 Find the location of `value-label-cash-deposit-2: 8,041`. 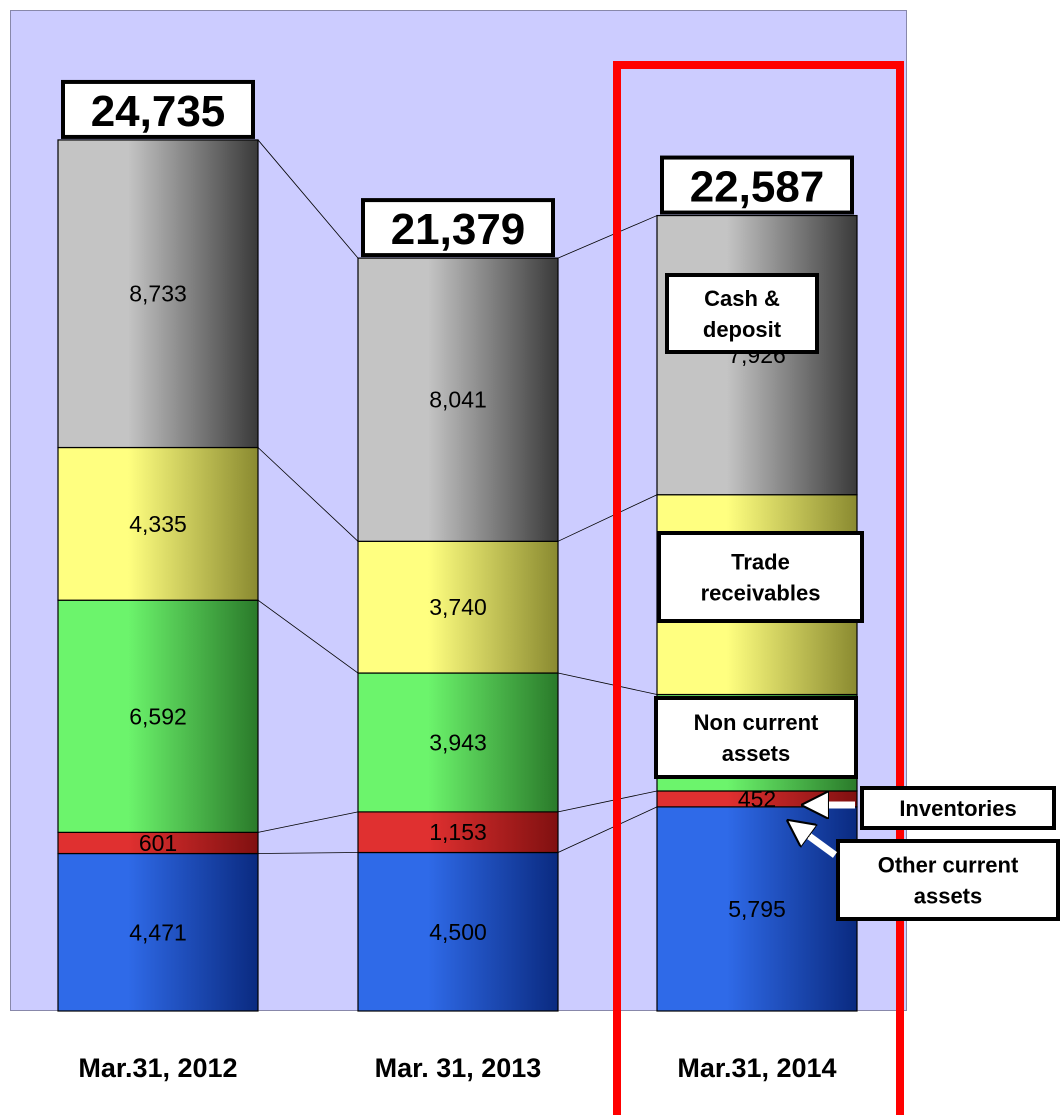

value-label-cash-deposit-2: 8,041 is located at coordinates (458, 400).